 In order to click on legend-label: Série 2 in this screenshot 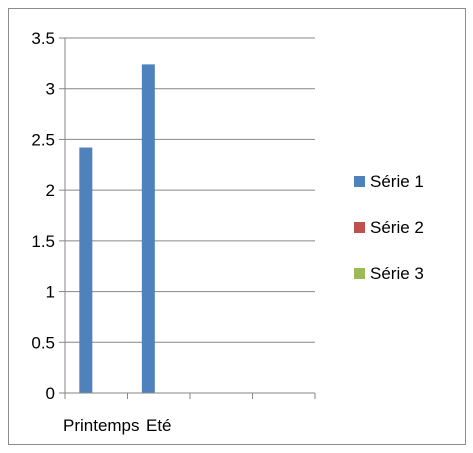, I will do `click(397, 227)`.